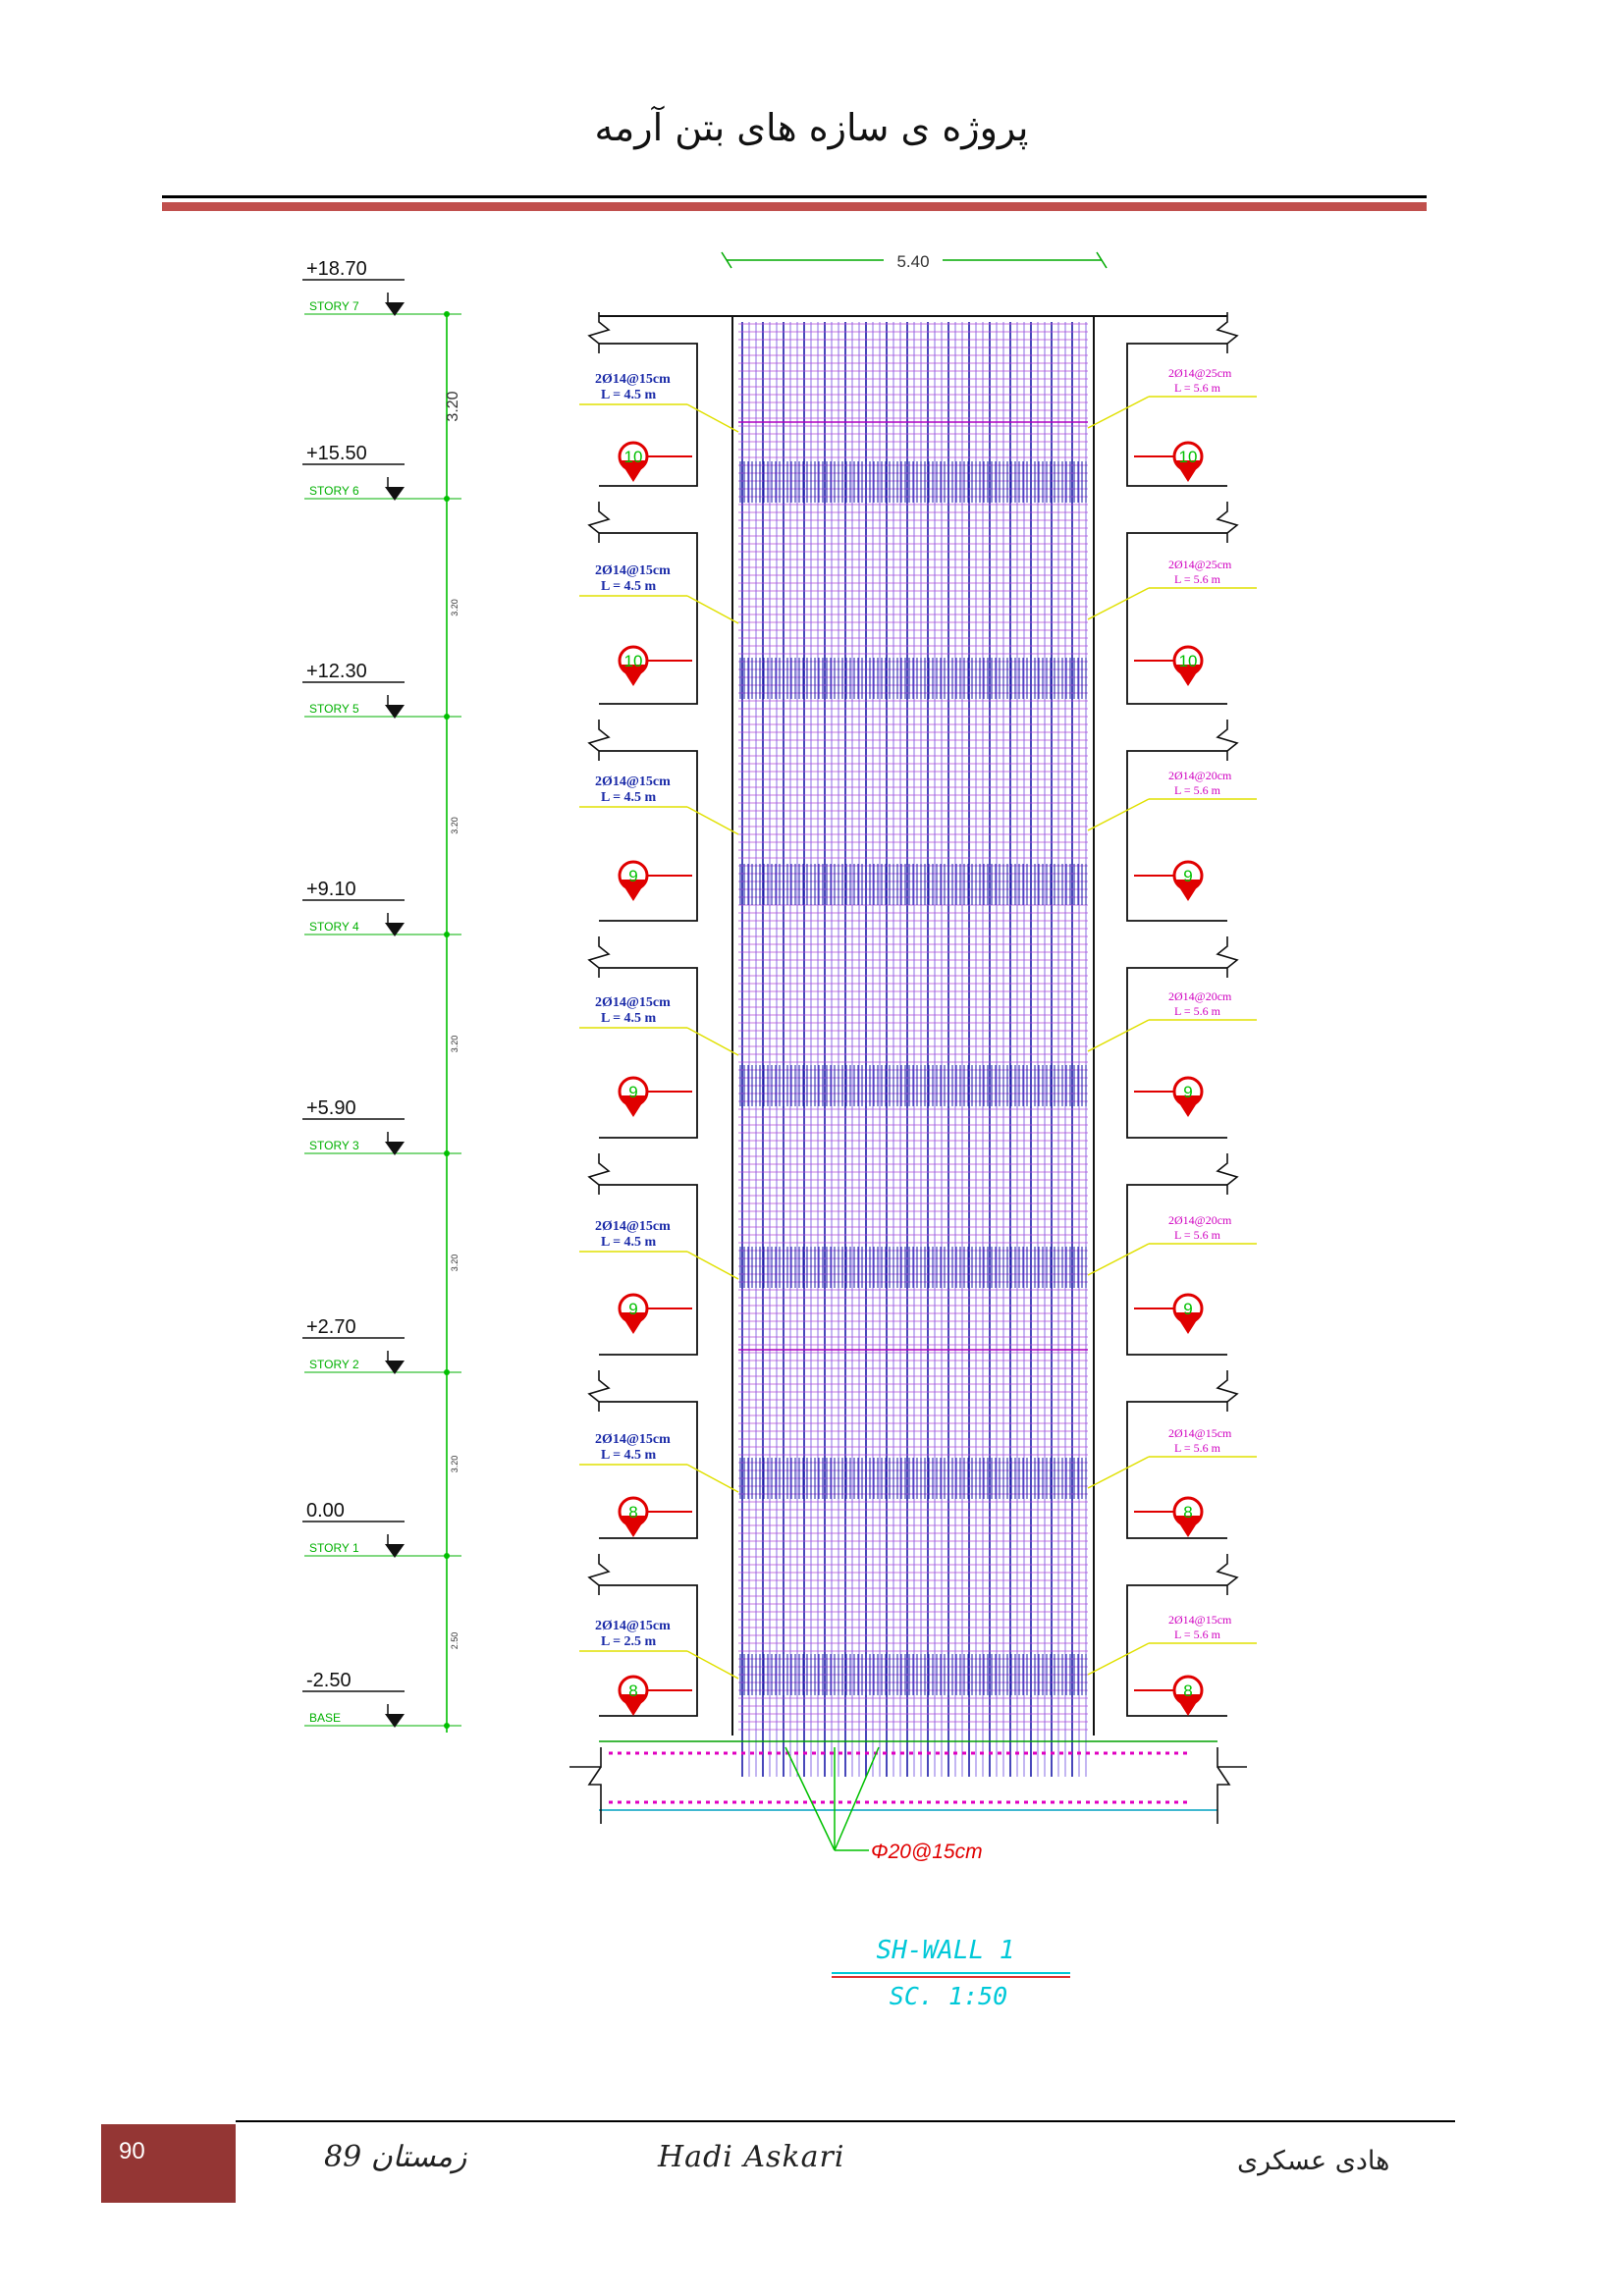 The height and width of the screenshot is (2296, 1623). I want to click on width-dimension: 5.40, so click(914, 261).